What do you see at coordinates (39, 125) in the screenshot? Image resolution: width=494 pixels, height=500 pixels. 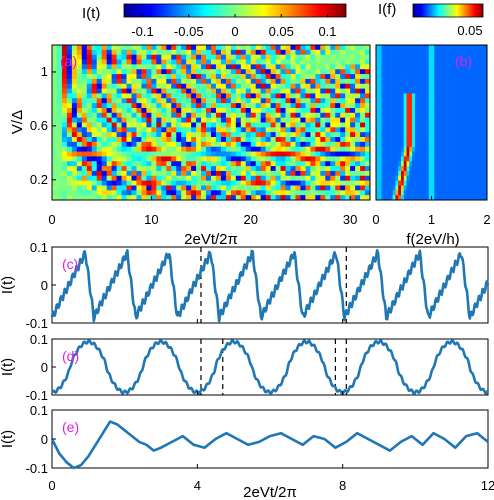 I see `panel-a-ytick-label: 0.6` at bounding box center [39, 125].